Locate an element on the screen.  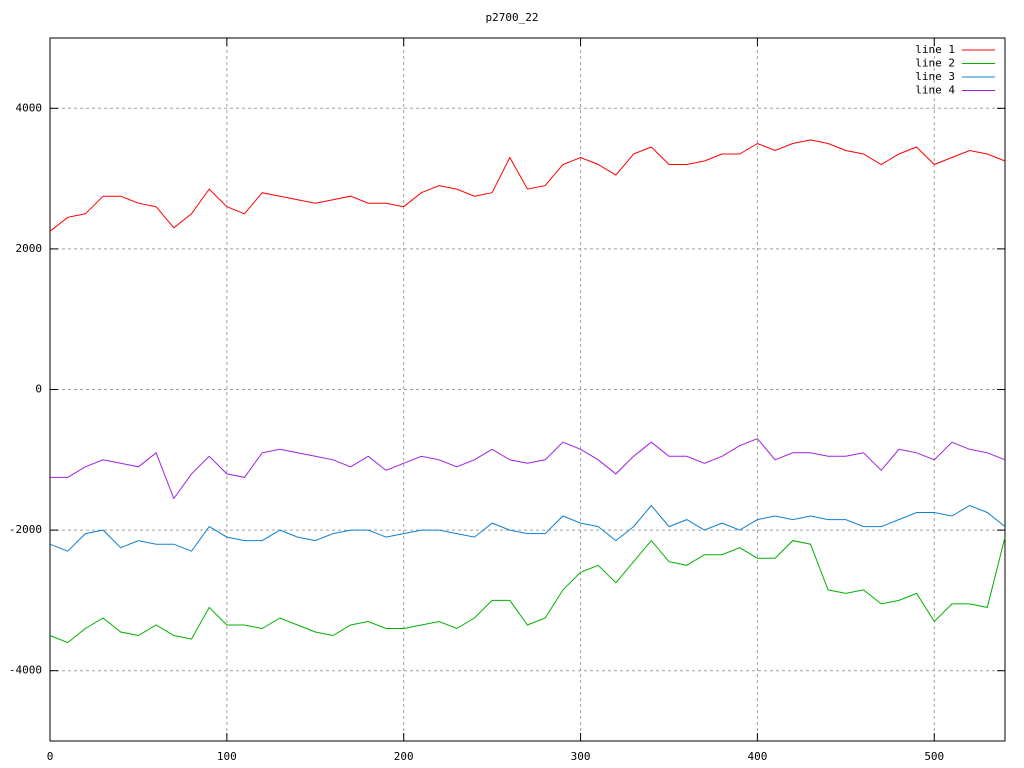
x-tick-label: 400 is located at coordinates (757, 756).